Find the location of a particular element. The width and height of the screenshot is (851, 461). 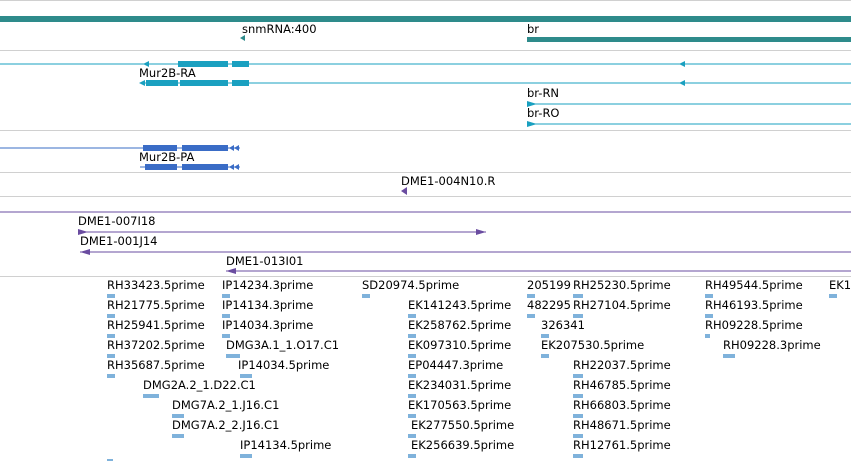

est-label: RH25230.5prime is located at coordinates (622, 285).